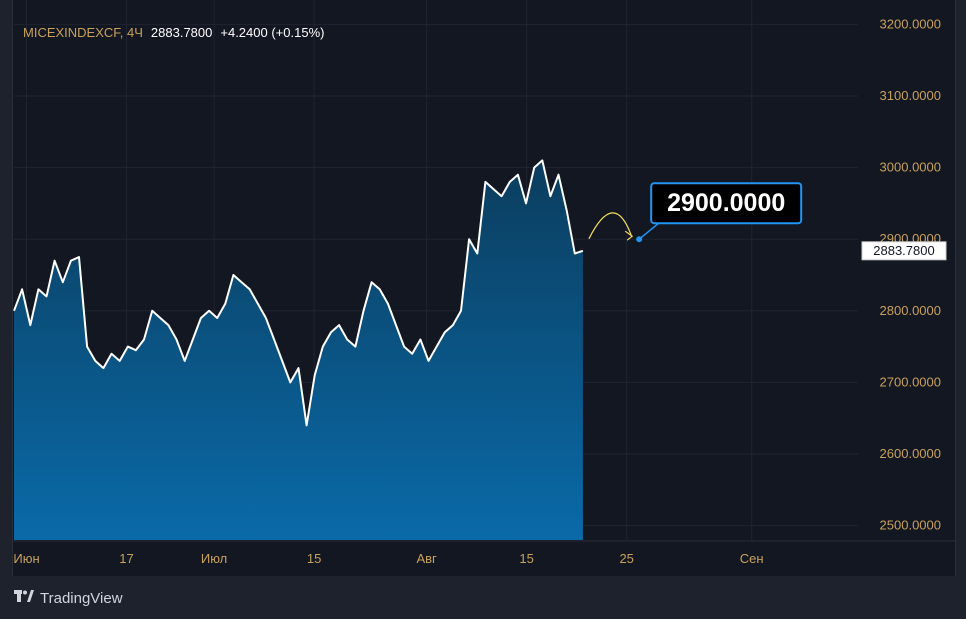  What do you see at coordinates (83, 32) in the screenshot?
I see `symbol-label: MICEXINDEXCF, 4Ч` at bounding box center [83, 32].